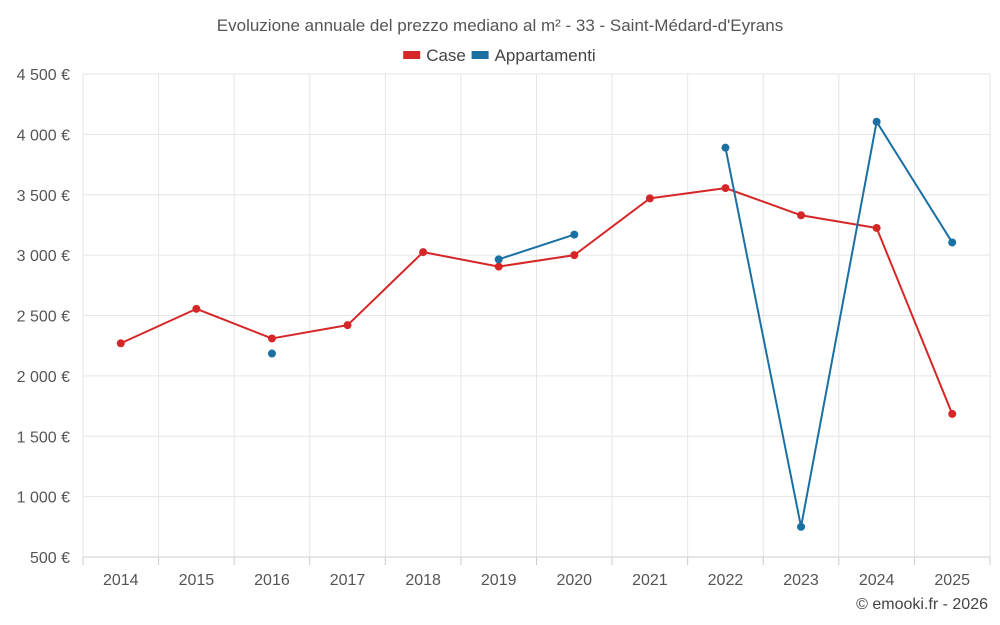 Image resolution: width=1000 pixels, height=625 pixels. Describe the element at coordinates (43, 196) in the screenshot. I see `y-tick-label: 3 500 €` at that location.